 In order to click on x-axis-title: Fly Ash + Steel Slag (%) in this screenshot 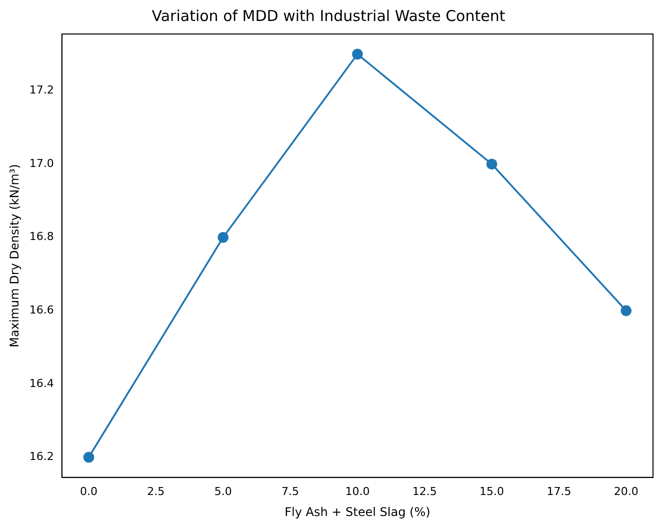, I will do `click(357, 511)`.